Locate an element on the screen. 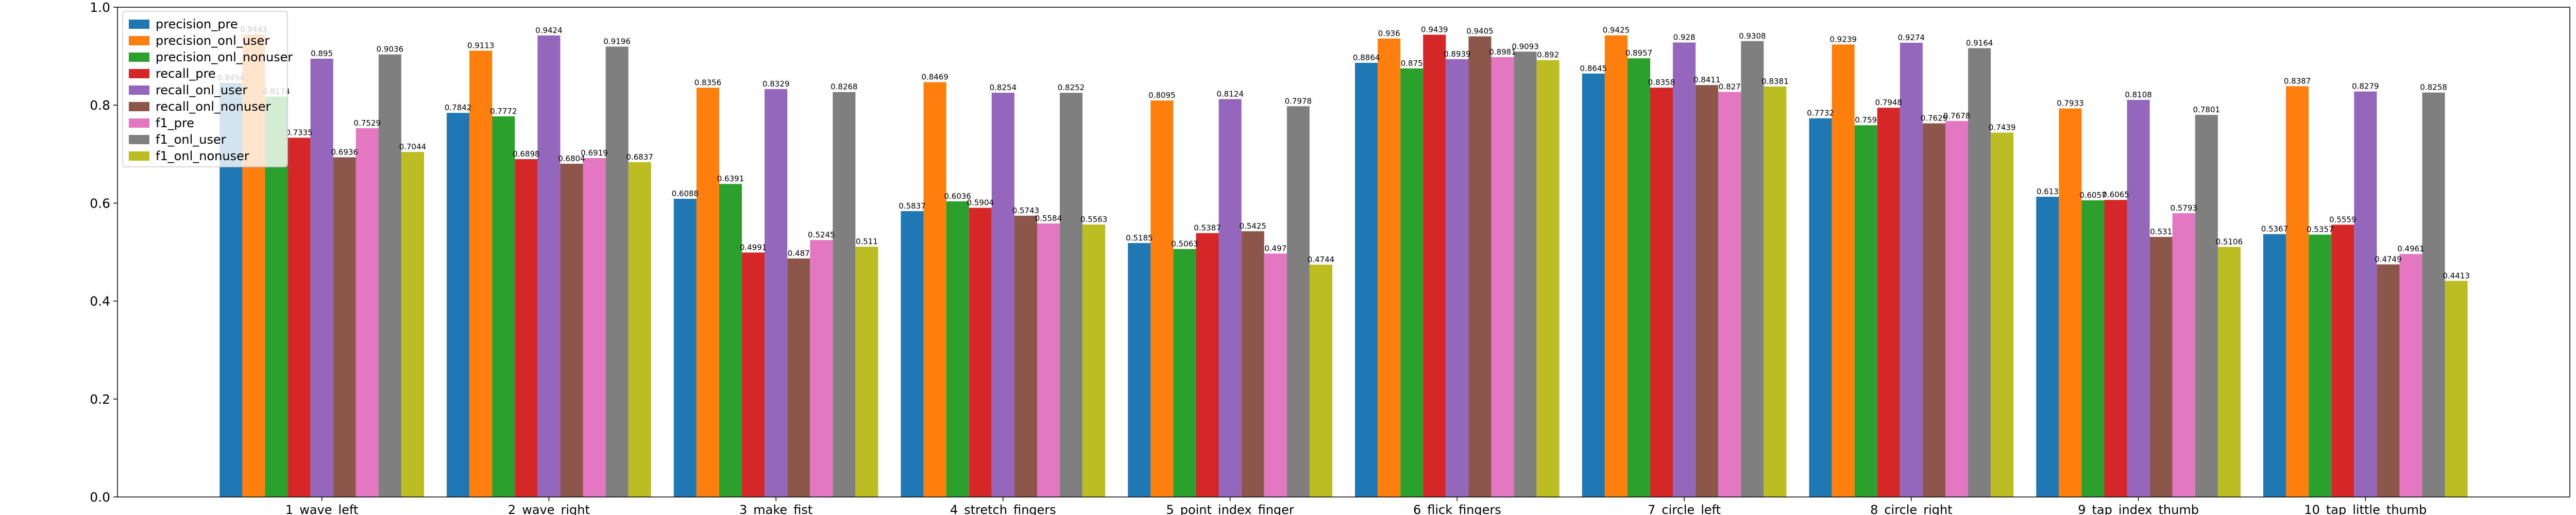  bar-value-label: 0.613 is located at coordinates (2048, 191).